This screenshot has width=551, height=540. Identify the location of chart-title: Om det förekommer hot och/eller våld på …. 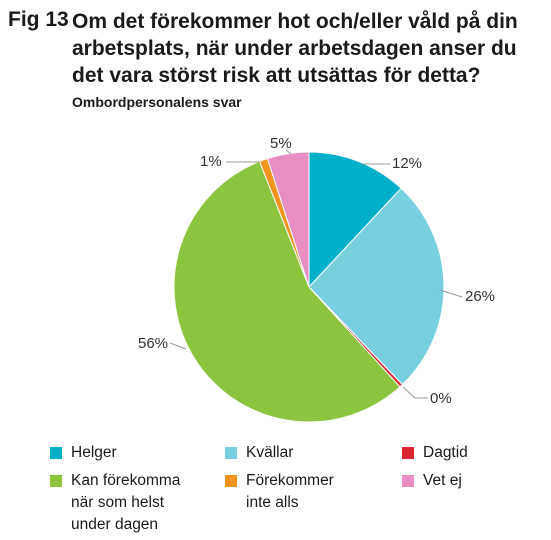
(295, 48).